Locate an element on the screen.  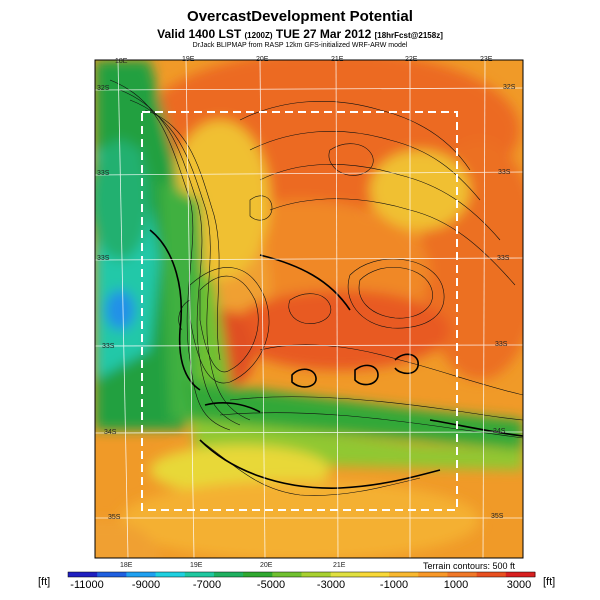
lon-label-top: 20E is located at coordinates (262, 59).